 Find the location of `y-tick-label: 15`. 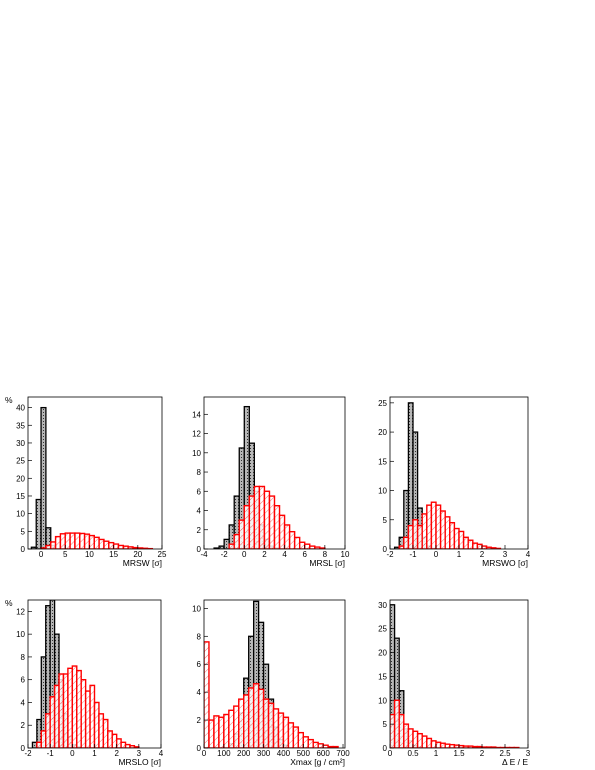

y-tick-label: 15 is located at coordinates (382, 461).